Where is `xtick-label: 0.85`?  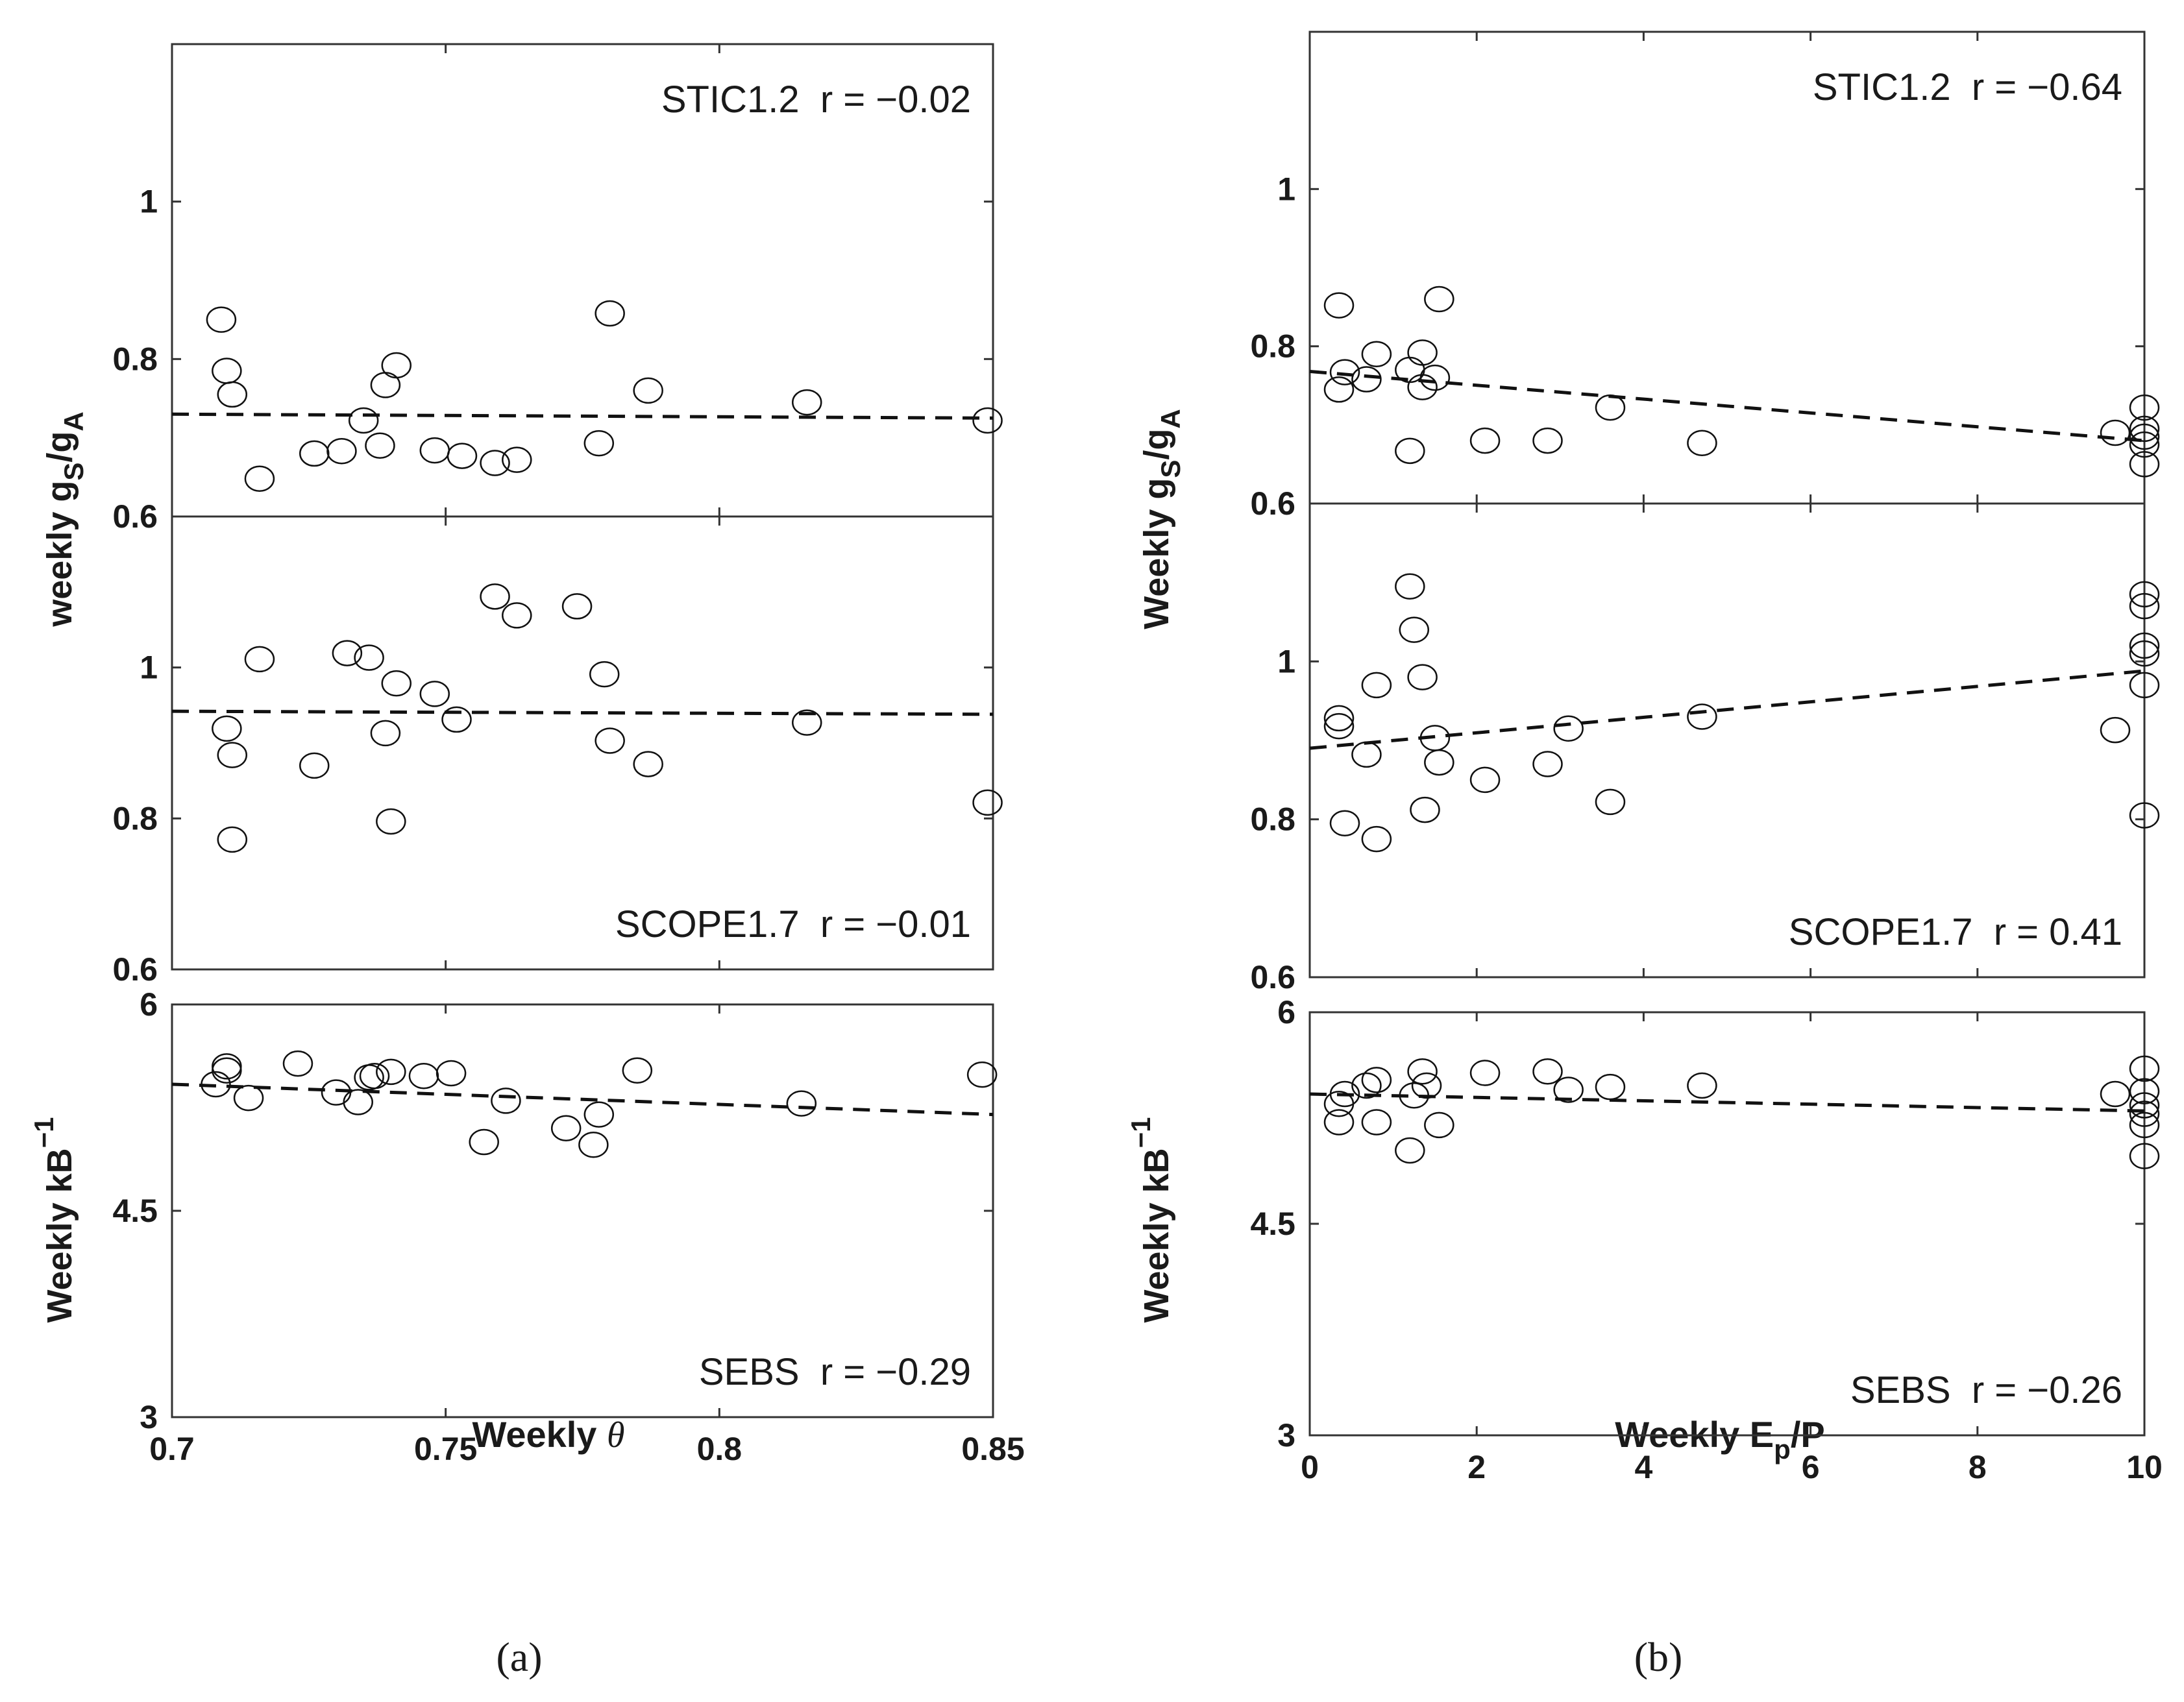 xtick-label: 0.85 is located at coordinates (993, 1449).